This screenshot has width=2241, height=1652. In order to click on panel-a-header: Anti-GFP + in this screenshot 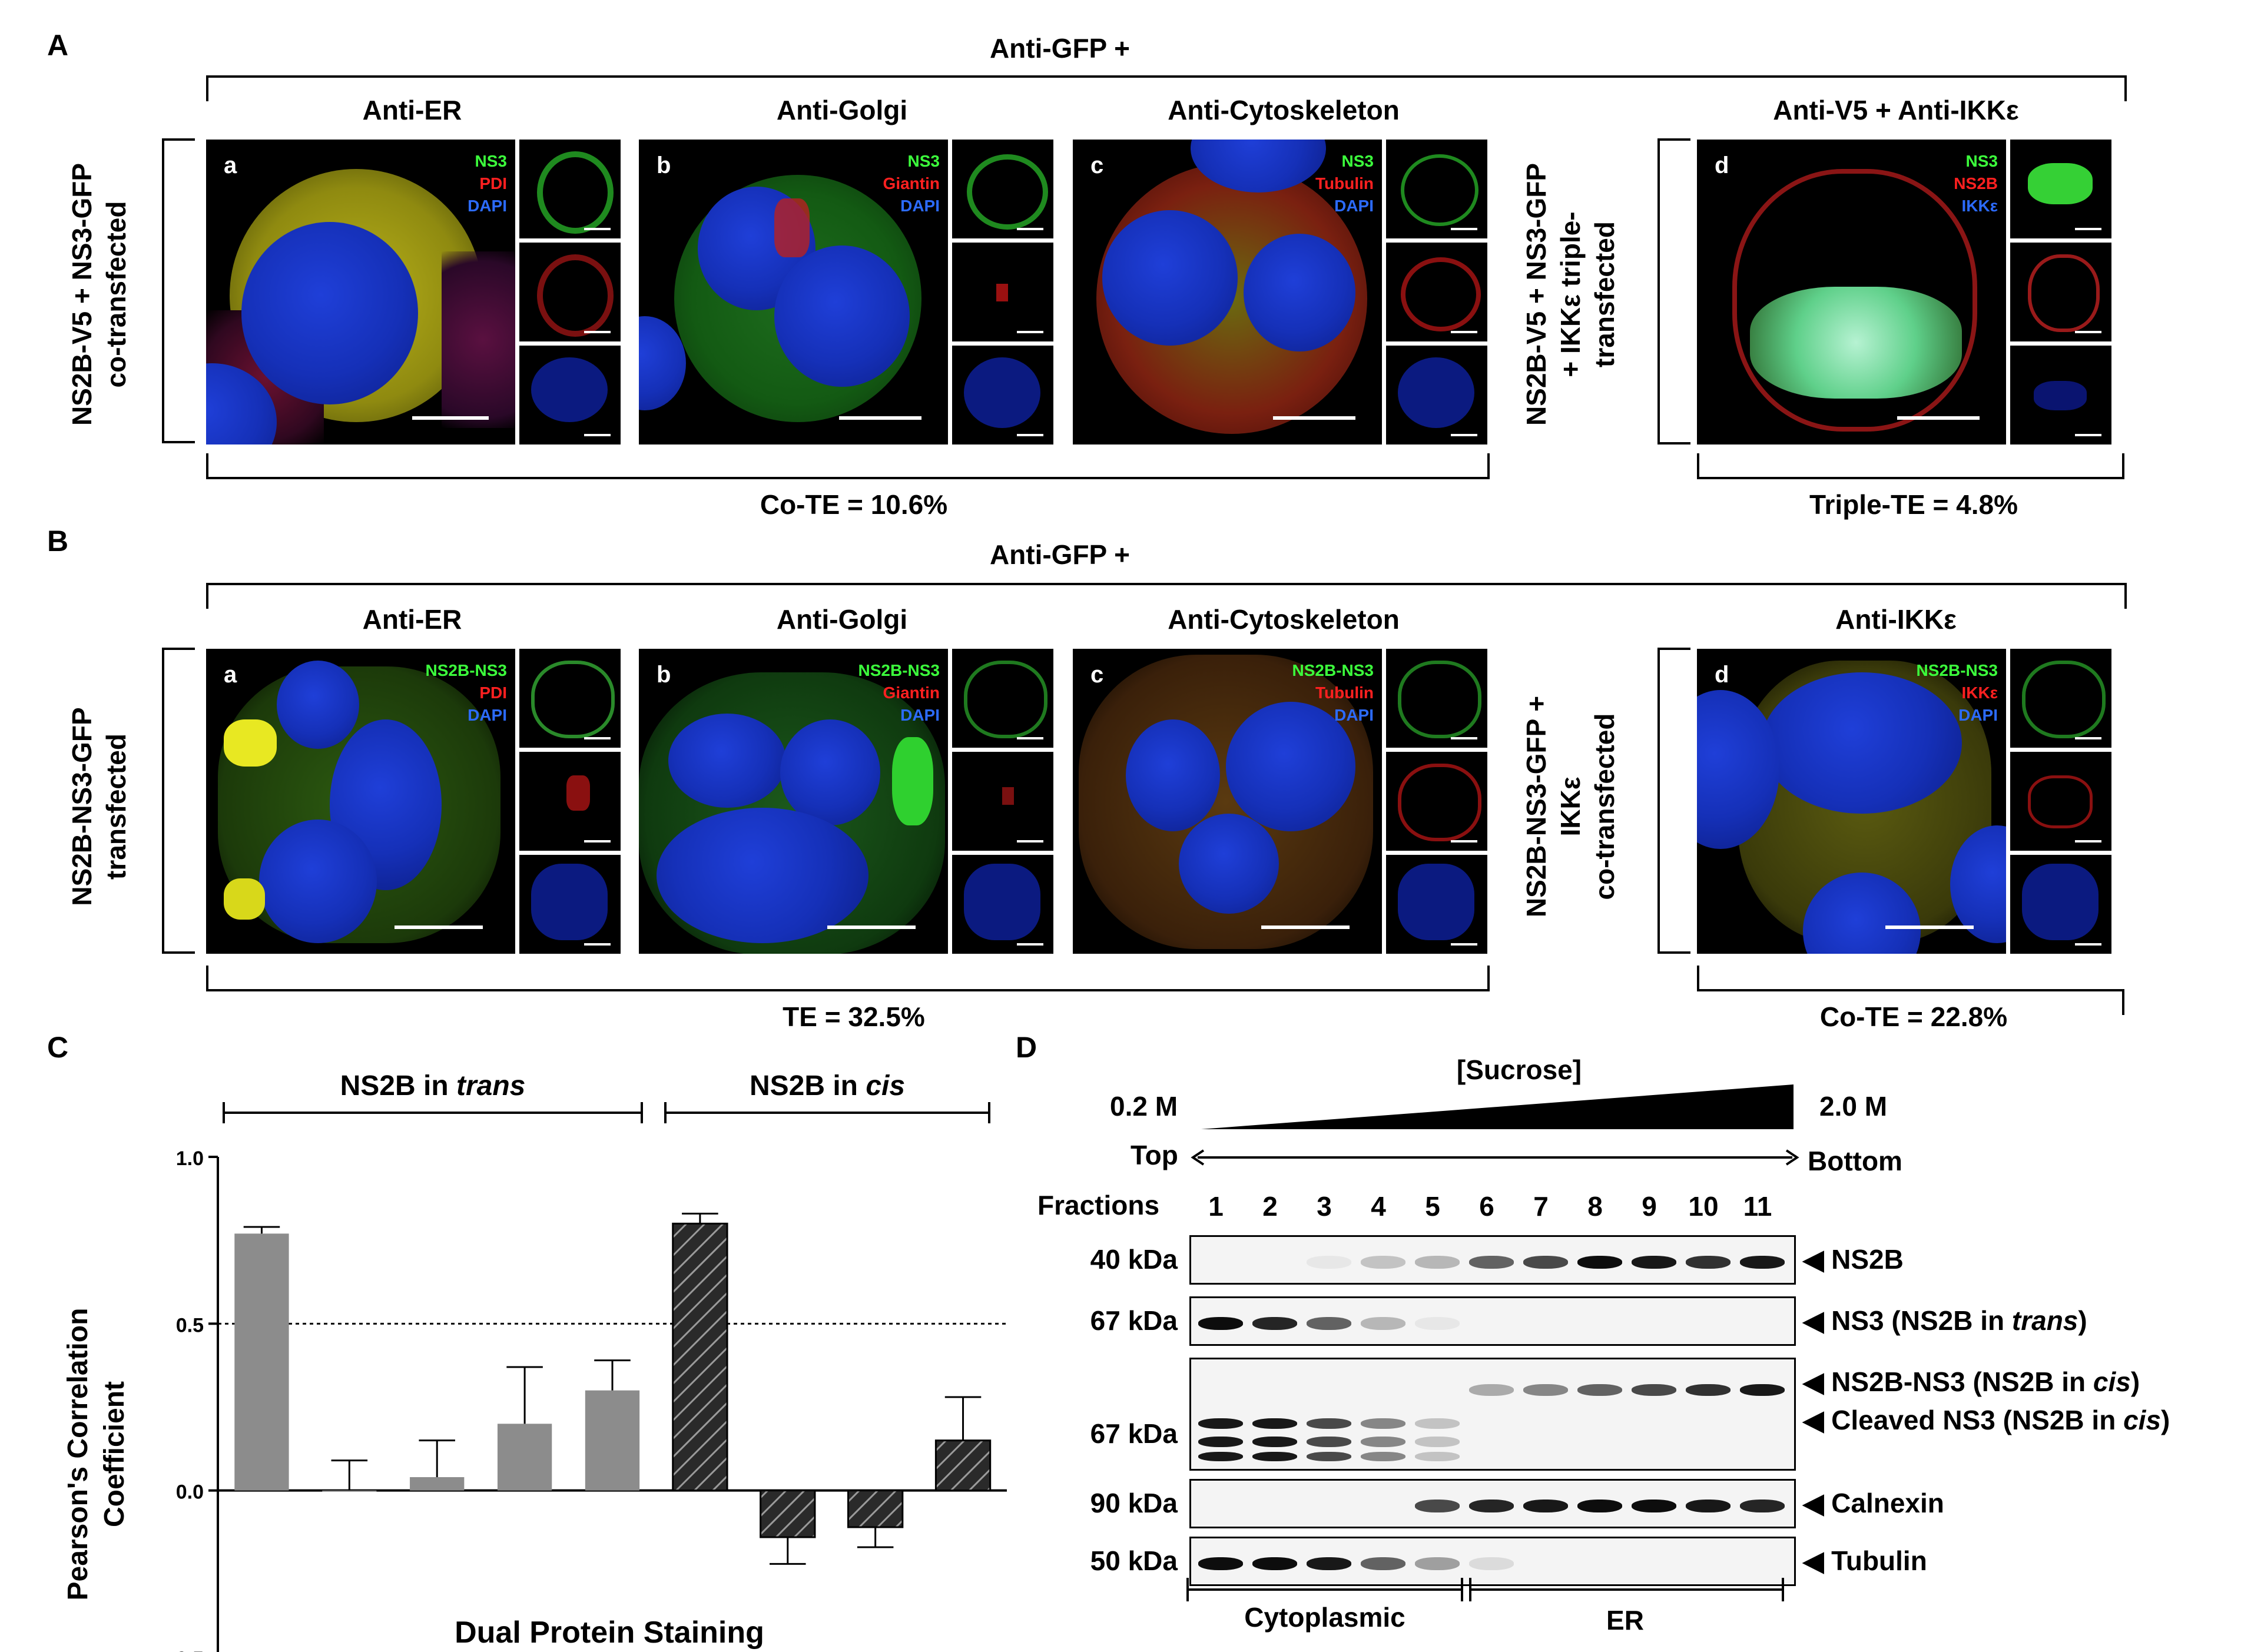, I will do `click(1060, 48)`.